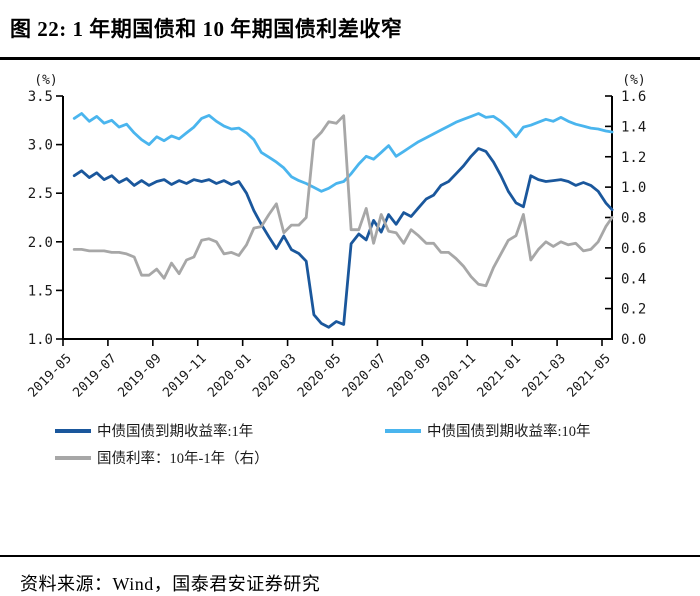 The width and height of the screenshot is (700, 596). What do you see at coordinates (633, 188) in the screenshot?
I see `right-axis-tick-label: 1.0` at bounding box center [633, 188].